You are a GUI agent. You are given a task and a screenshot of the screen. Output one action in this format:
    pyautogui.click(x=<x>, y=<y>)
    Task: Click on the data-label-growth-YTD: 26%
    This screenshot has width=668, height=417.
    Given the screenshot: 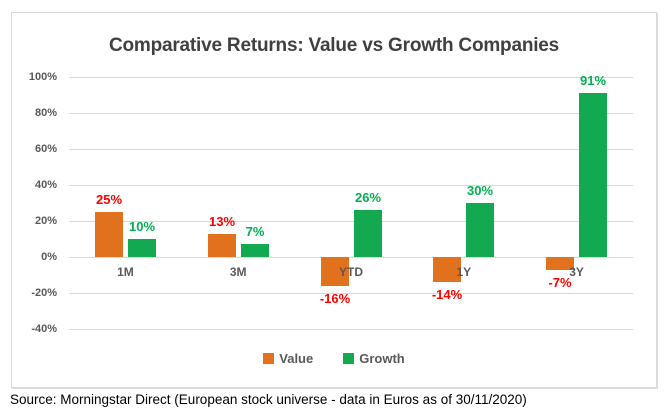 What is the action you would take?
    pyautogui.click(x=368, y=197)
    